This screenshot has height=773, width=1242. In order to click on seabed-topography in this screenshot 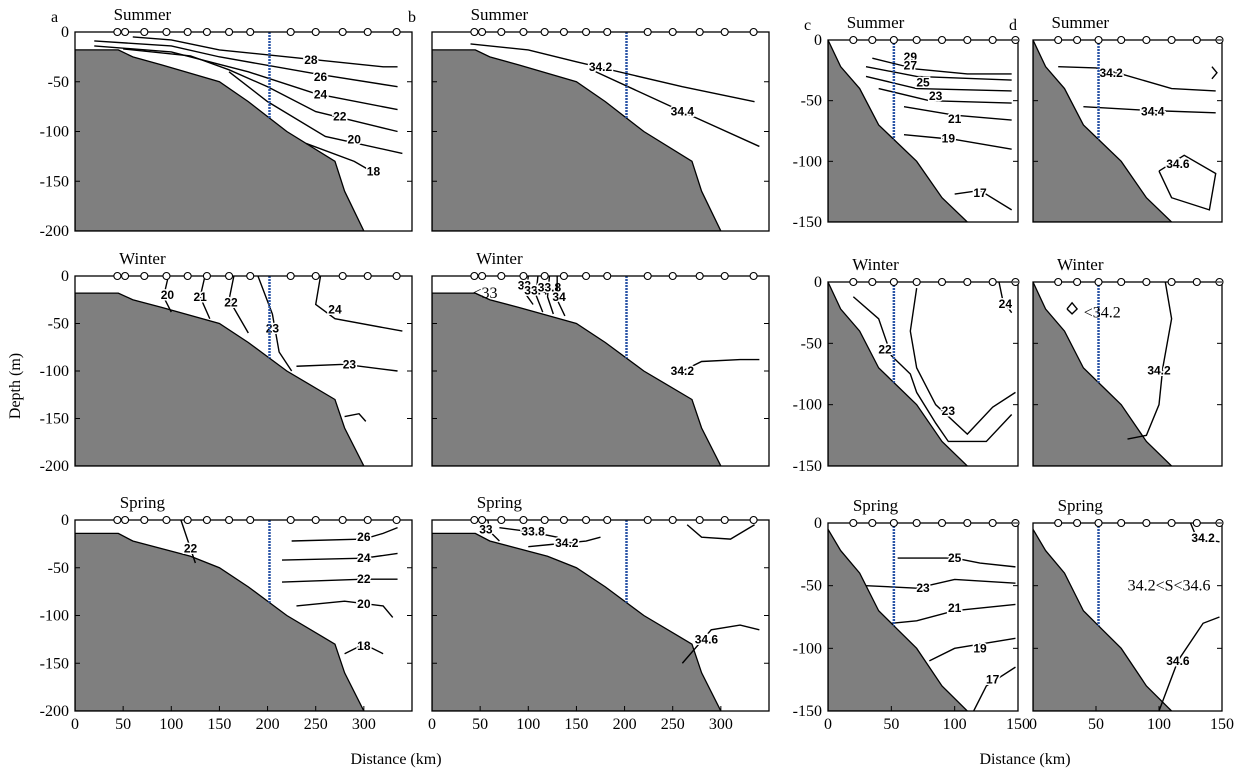, I will do `click(577, 621)`.